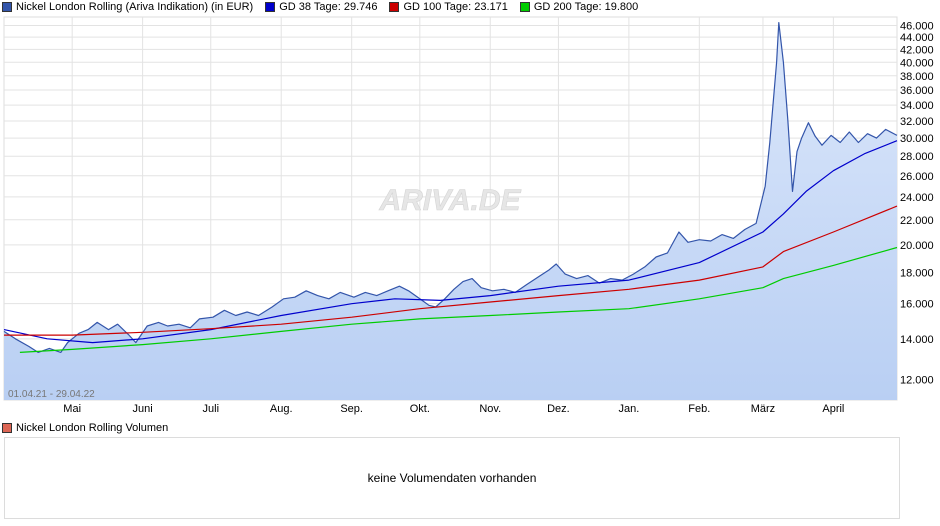 This screenshot has width=940, height=526. What do you see at coordinates (558, 409) in the screenshot?
I see `x-tick-label: Dez.` at bounding box center [558, 409].